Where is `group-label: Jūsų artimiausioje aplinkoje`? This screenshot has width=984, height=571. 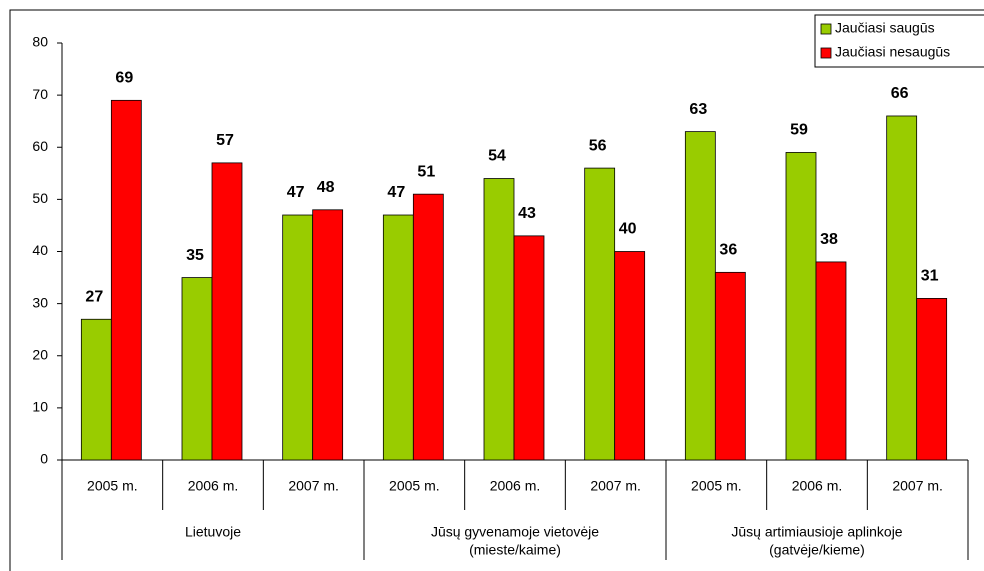
group-label: Jūsų artimiausioje aplinkoje is located at coordinates (816, 532).